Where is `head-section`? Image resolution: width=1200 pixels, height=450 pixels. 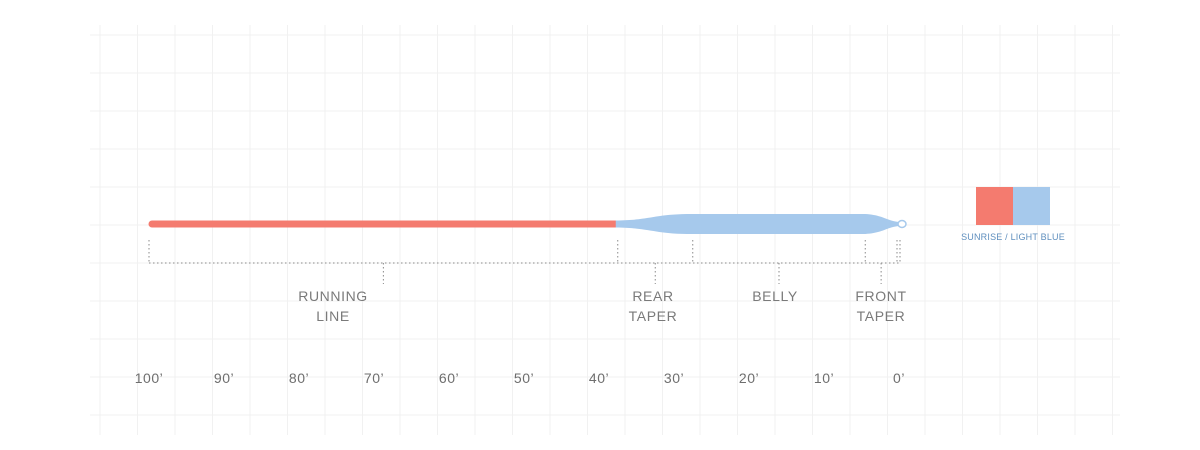 head-section is located at coordinates (757, 224).